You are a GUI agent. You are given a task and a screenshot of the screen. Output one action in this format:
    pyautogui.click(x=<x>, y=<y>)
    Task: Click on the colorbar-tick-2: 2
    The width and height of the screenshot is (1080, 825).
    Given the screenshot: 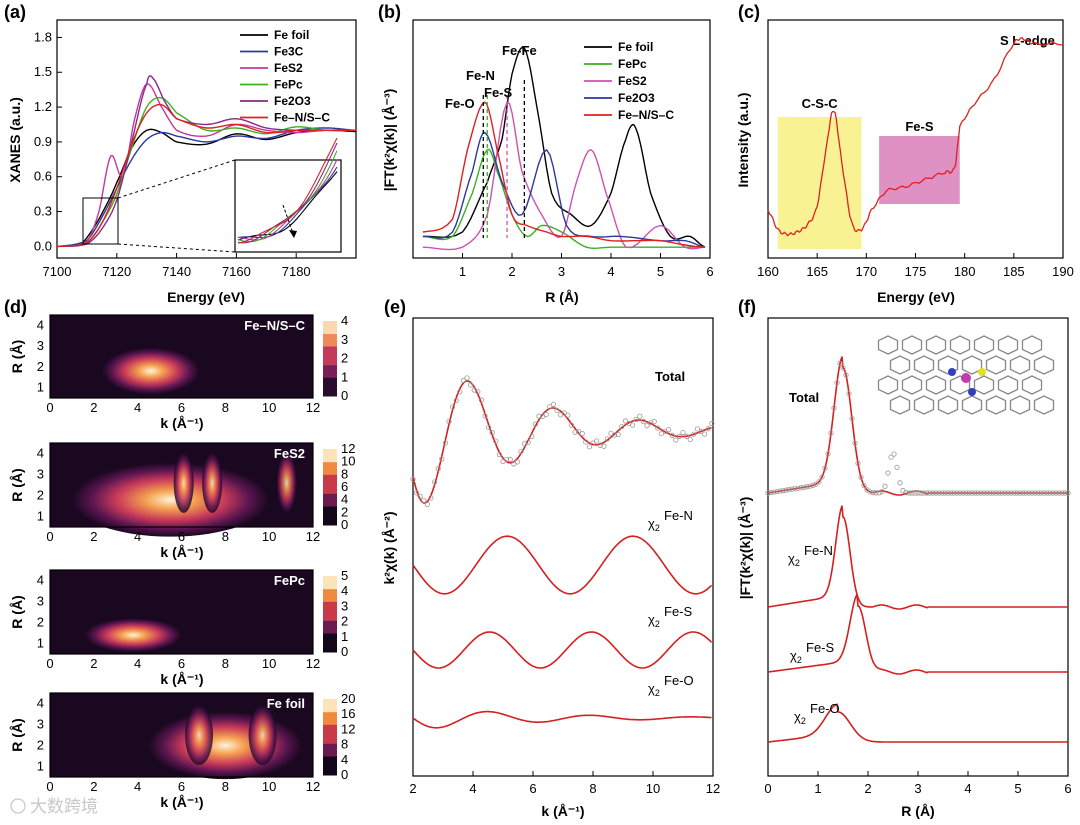 What is the action you would take?
    pyautogui.click(x=344, y=621)
    